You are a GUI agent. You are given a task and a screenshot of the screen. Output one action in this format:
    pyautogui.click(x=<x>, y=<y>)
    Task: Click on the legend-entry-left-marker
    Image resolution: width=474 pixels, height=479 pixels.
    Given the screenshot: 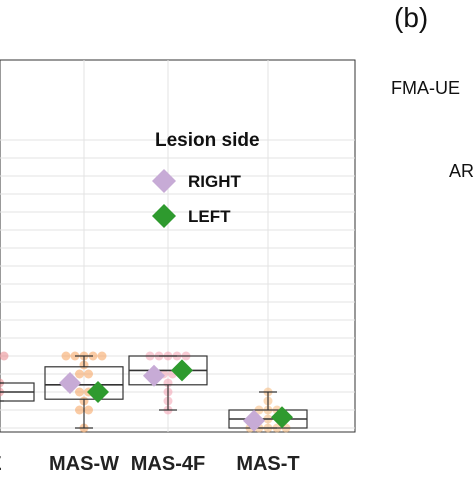 What is the action you would take?
    pyautogui.click(x=164, y=216)
    